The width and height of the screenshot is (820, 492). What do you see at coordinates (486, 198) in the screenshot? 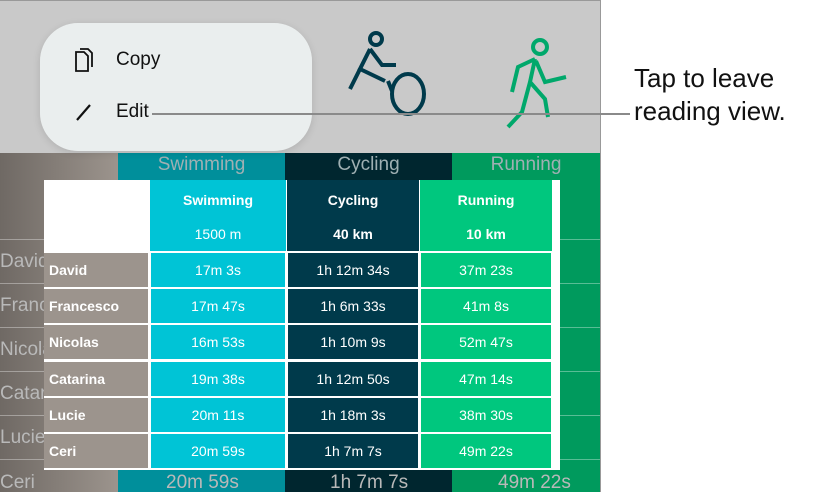
I see `header-sport: Running` at bounding box center [486, 198].